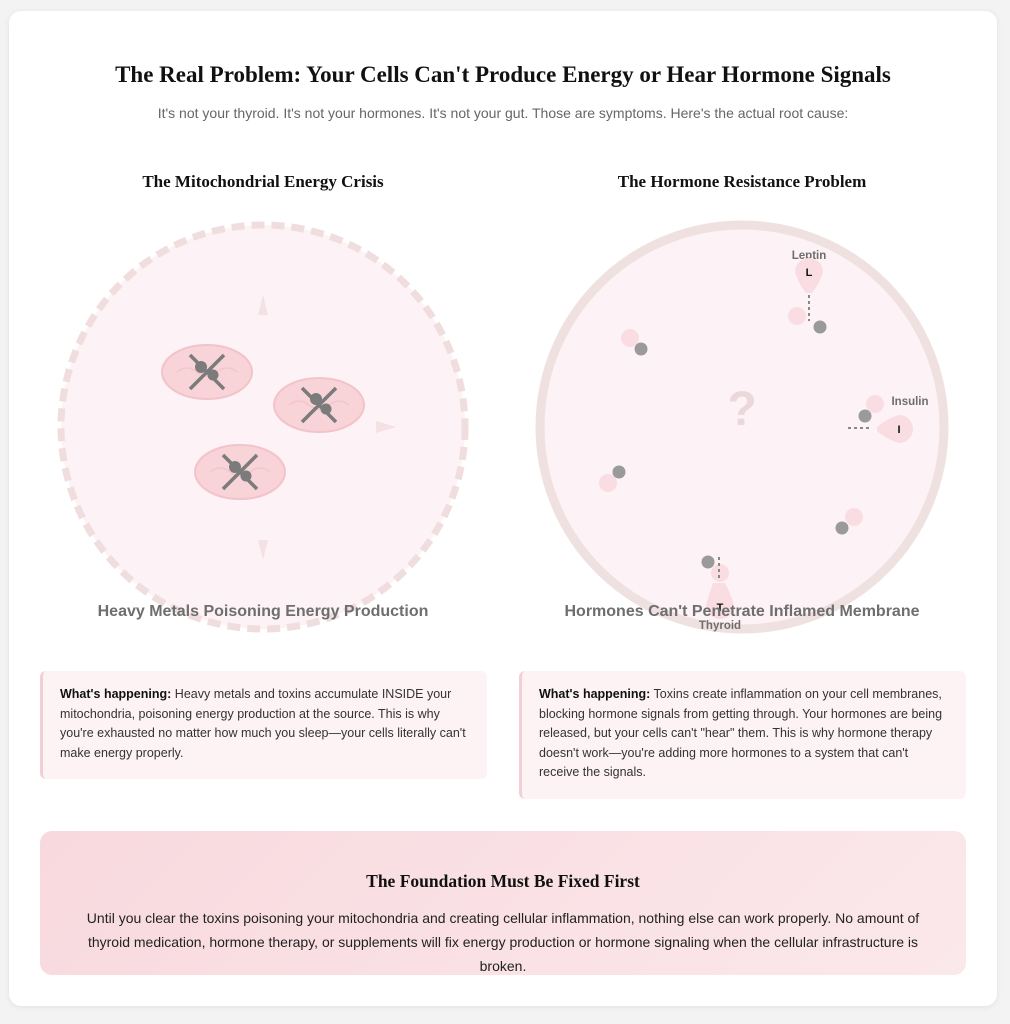 The width and height of the screenshot is (1010, 1024). I want to click on mitochondria-panel-title: The Mitochondrial Energy Crisis, so click(263, 181).